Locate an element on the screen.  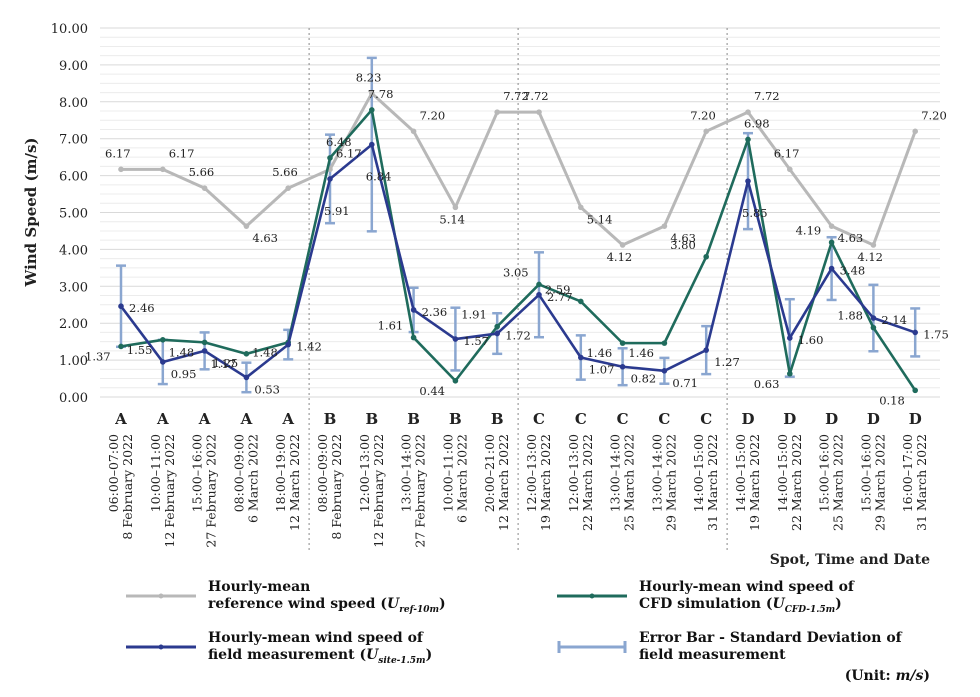
x-time-label: 20:00–21:00 is located at coordinates (489, 473).